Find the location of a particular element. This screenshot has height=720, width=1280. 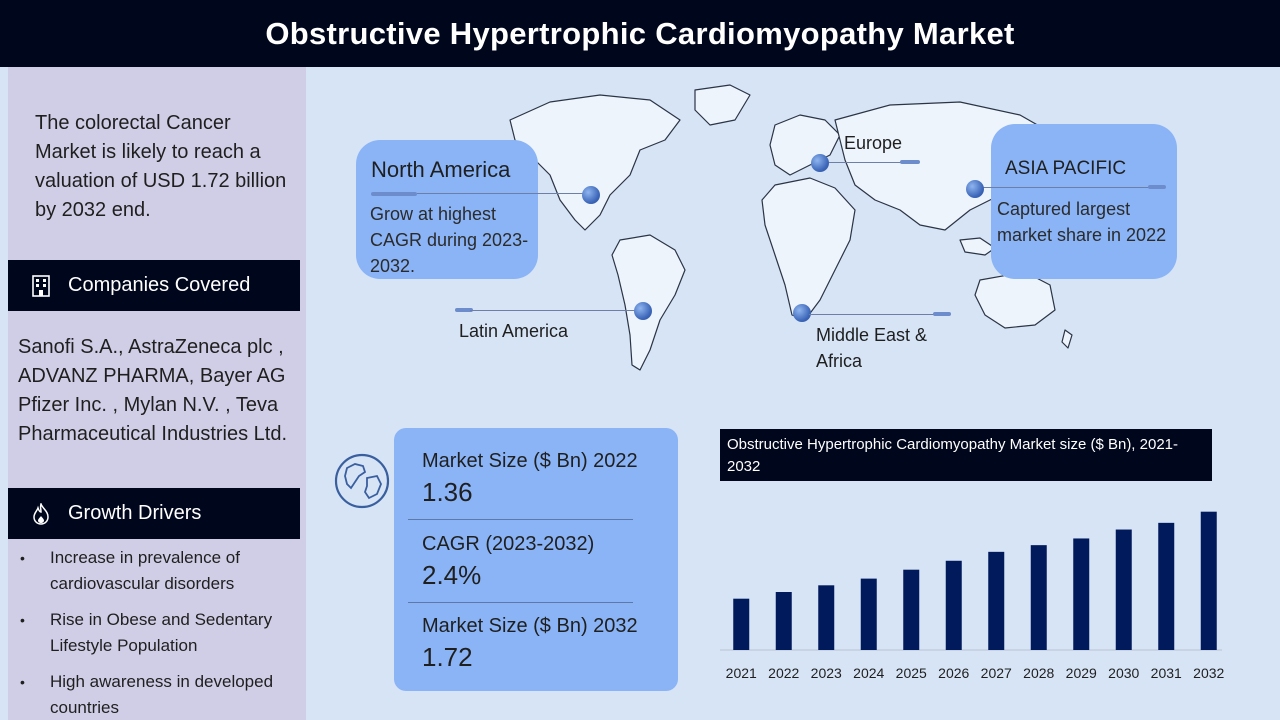

north-america-leader-line is located at coordinates (501, 193).